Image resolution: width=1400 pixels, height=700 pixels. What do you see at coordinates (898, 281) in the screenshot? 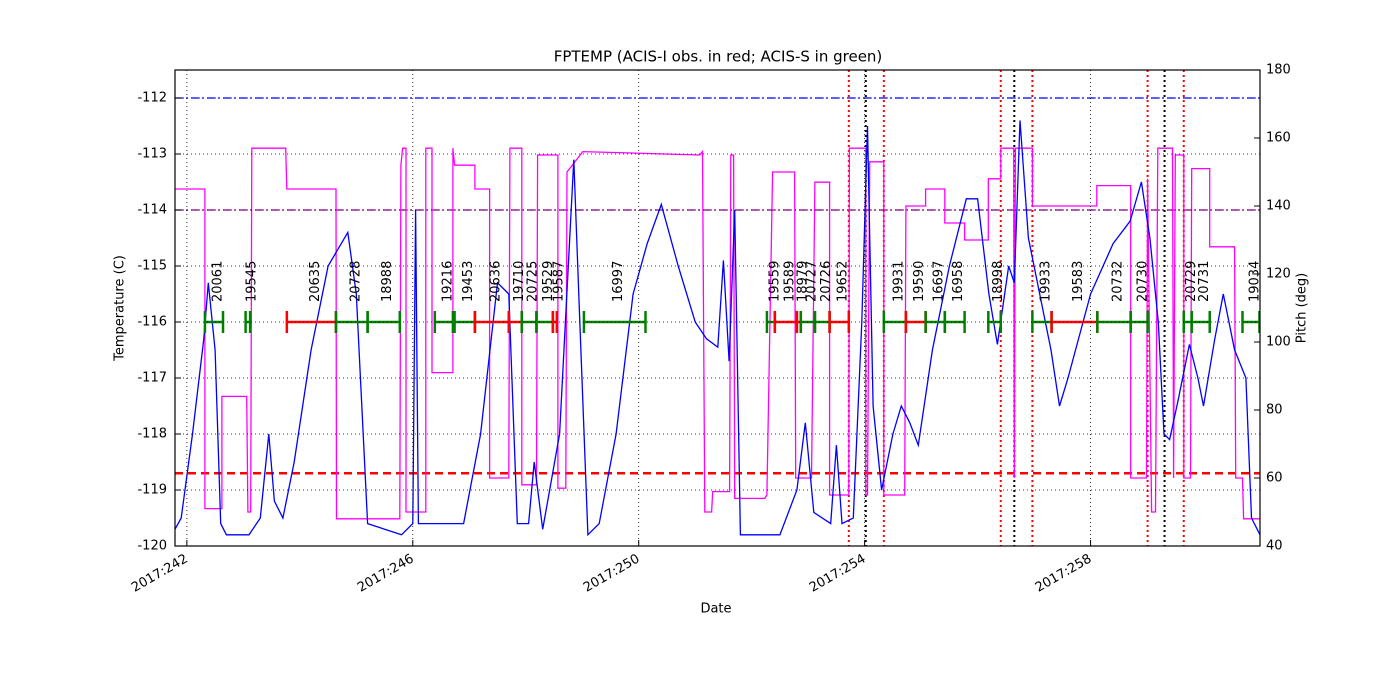
I see `observation-label: 19931` at bounding box center [898, 281].